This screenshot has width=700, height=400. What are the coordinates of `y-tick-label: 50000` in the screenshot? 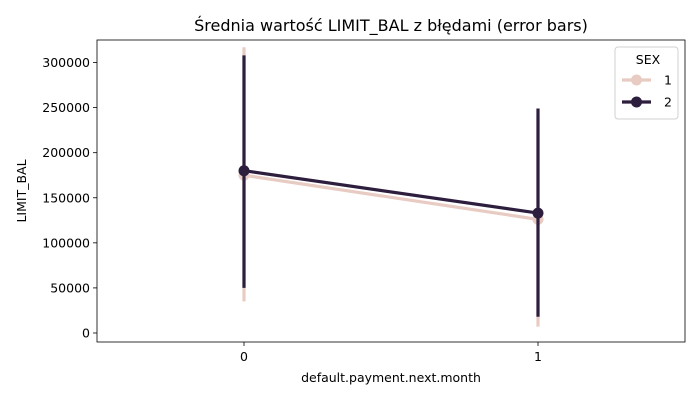 It's located at (70, 287).